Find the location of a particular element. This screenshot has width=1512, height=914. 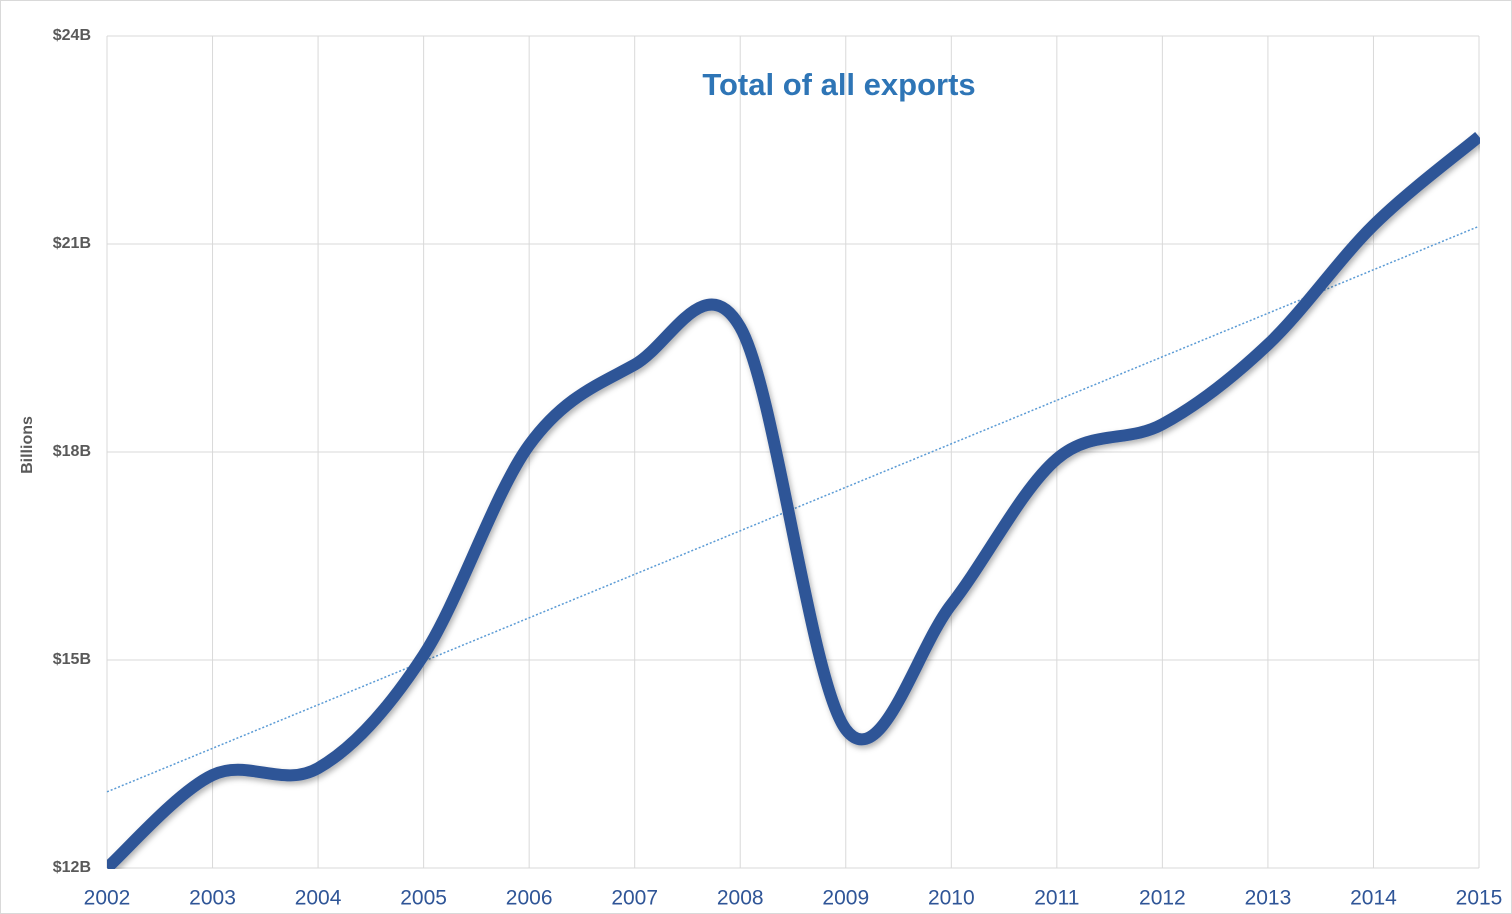

y-tick-label: $18B is located at coordinates (72, 451).